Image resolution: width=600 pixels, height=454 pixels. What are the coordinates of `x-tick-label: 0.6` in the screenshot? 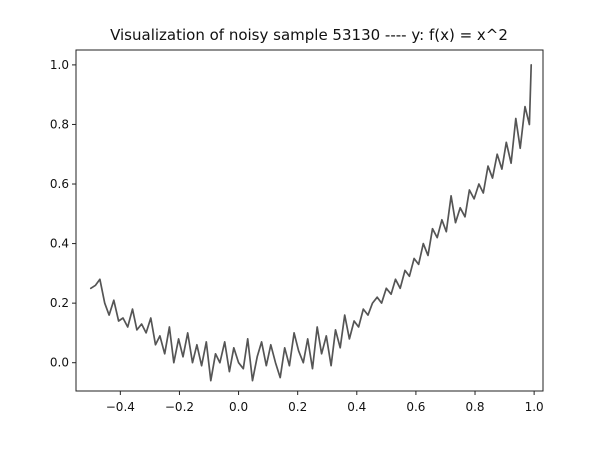 It's located at (415, 407).